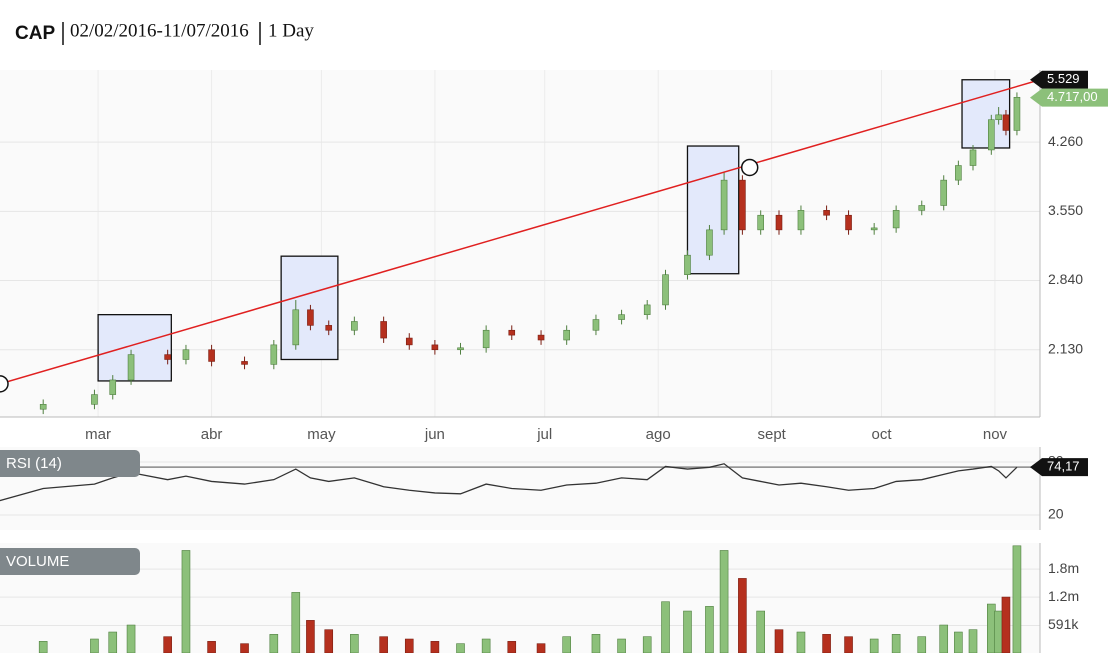 The height and width of the screenshot is (653, 1110). I want to click on y-tick-label: 1.2m, so click(1063, 596).